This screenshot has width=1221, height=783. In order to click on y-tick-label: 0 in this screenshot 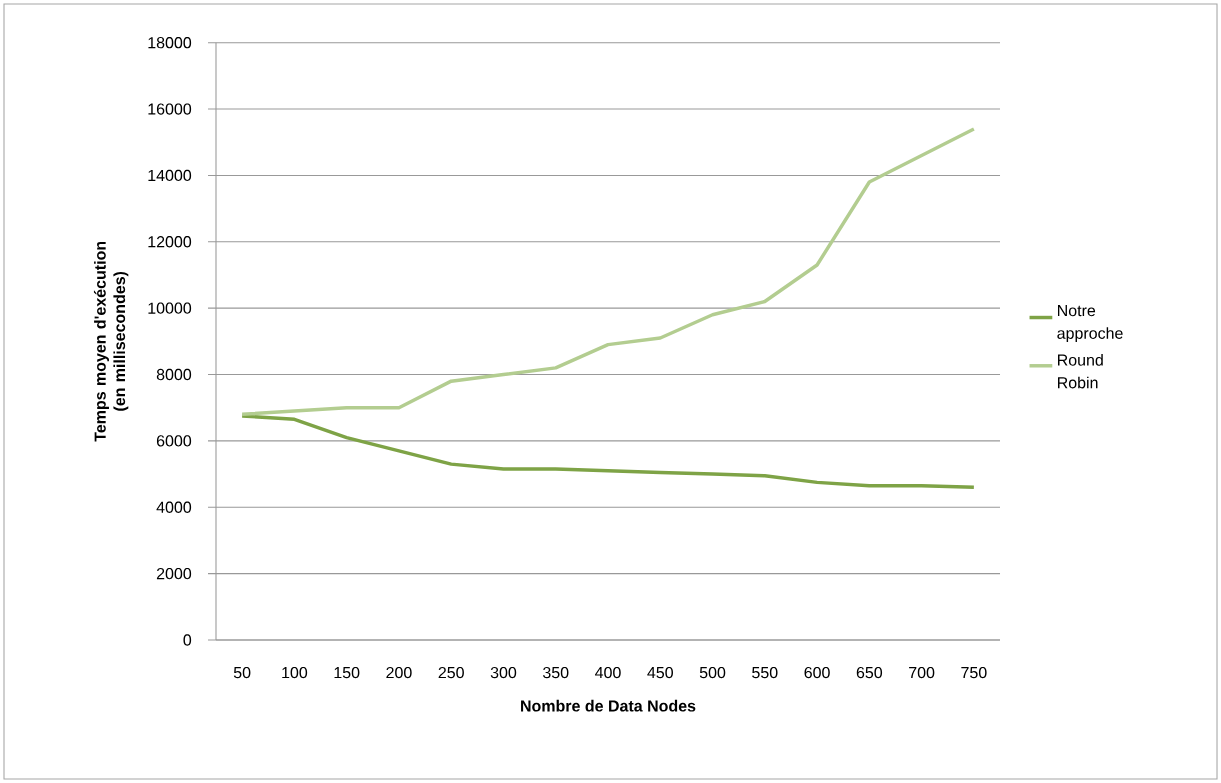, I will do `click(187, 640)`.